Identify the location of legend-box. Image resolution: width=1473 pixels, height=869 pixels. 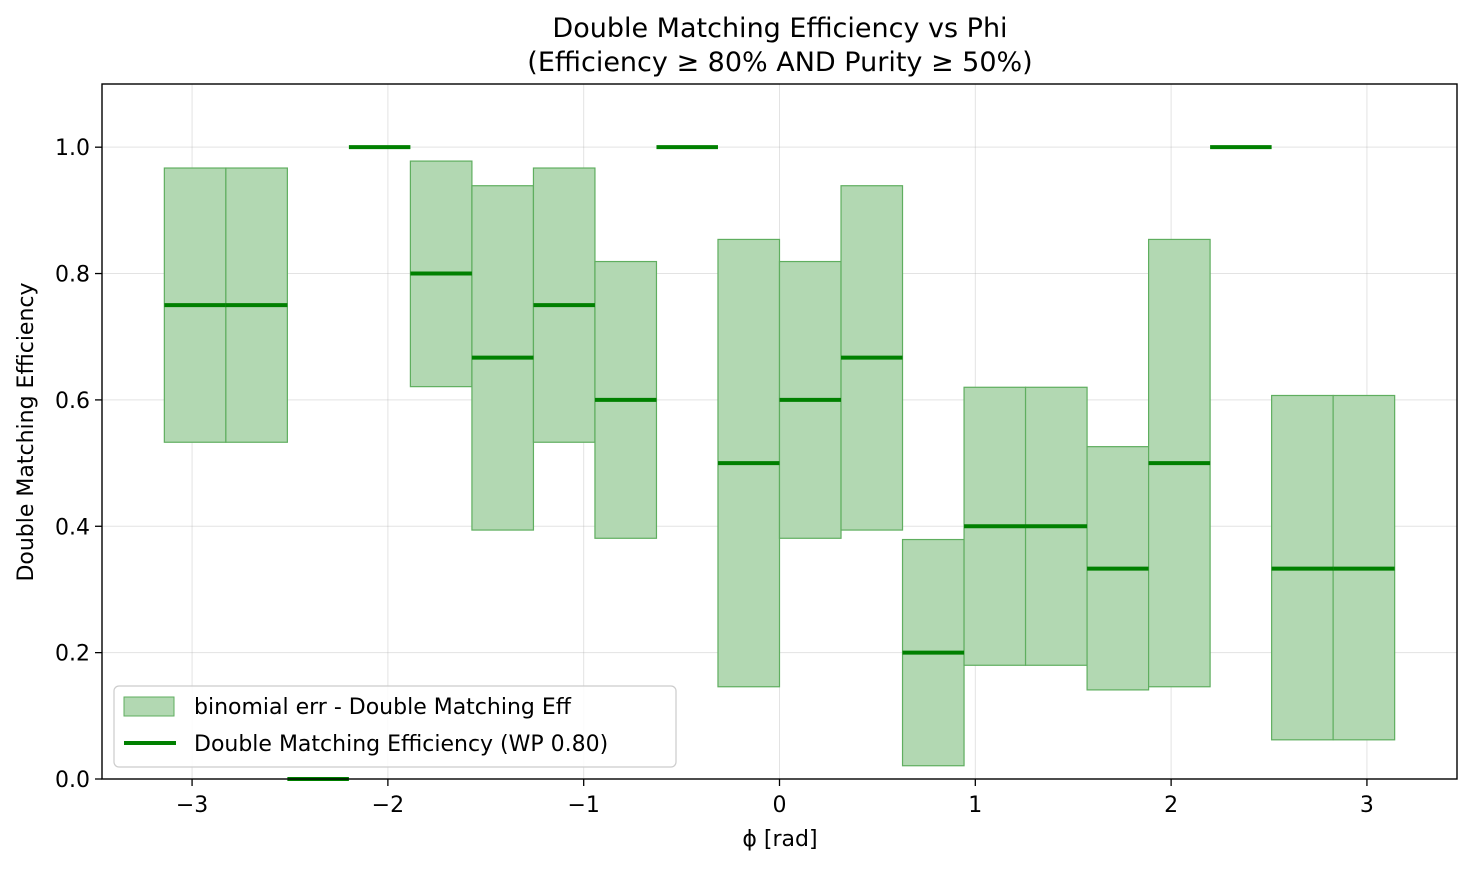
(395, 726).